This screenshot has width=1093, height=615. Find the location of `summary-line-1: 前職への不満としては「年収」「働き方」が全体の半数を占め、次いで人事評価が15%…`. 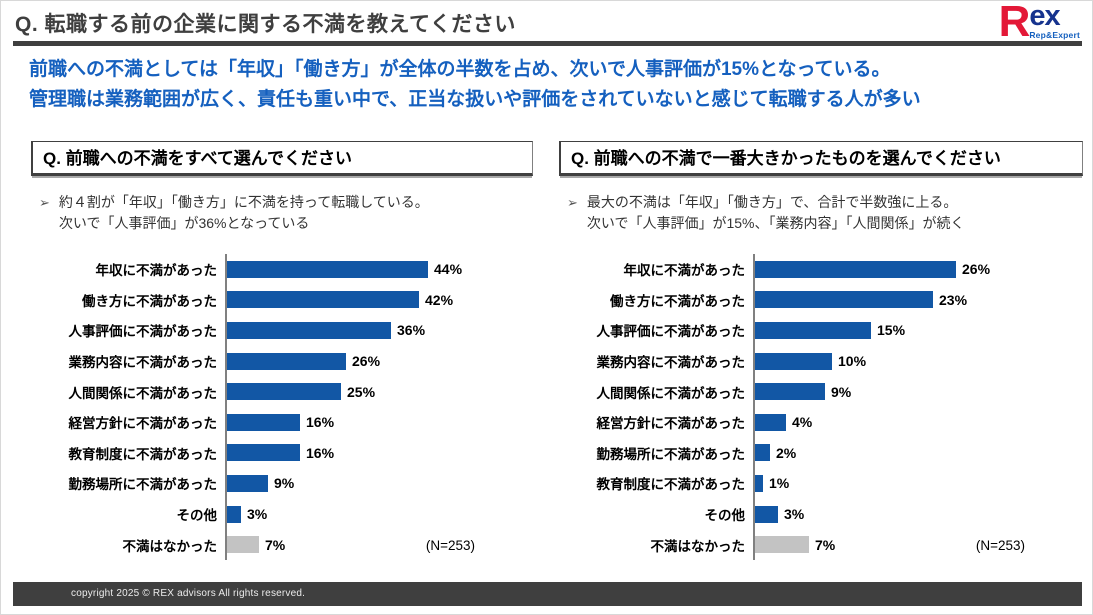

summary-line-1: 前職への不満としては「年収」「働き方」が全体の半数を占め、次いで人事評価が15%… is located at coordinates (460, 69).